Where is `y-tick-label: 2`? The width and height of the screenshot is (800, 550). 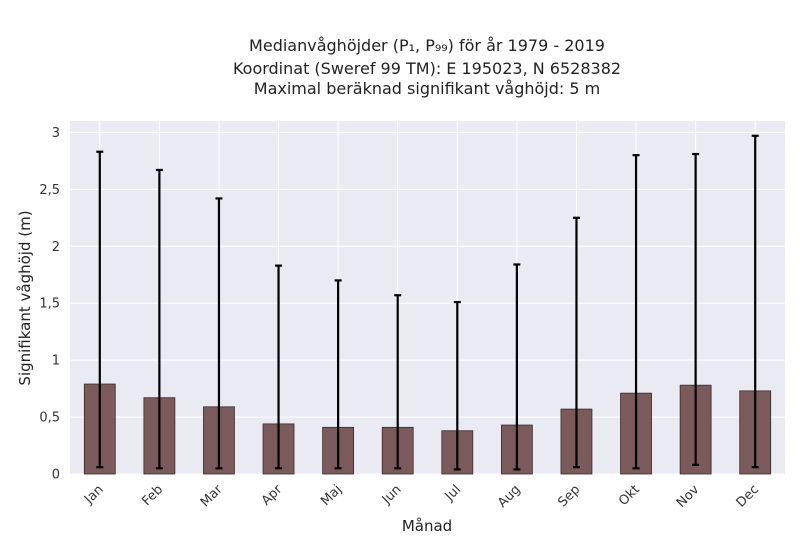
y-tick-label: 2 is located at coordinates (56, 247).